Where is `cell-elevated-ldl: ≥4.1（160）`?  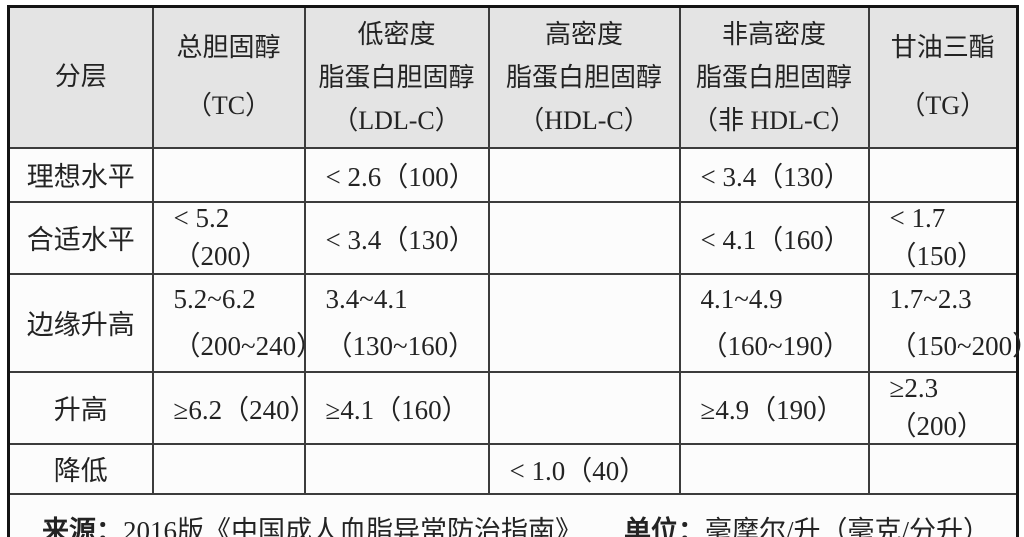
cell-elevated-ldl: ≥4.1（160） is located at coordinates (396, 407).